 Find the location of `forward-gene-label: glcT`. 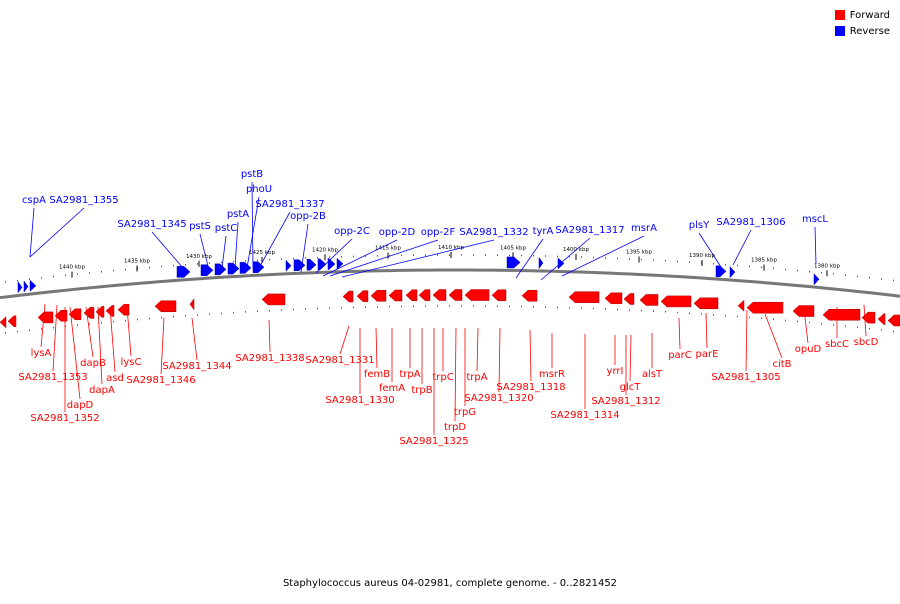

forward-gene-label: glcT is located at coordinates (631, 387).